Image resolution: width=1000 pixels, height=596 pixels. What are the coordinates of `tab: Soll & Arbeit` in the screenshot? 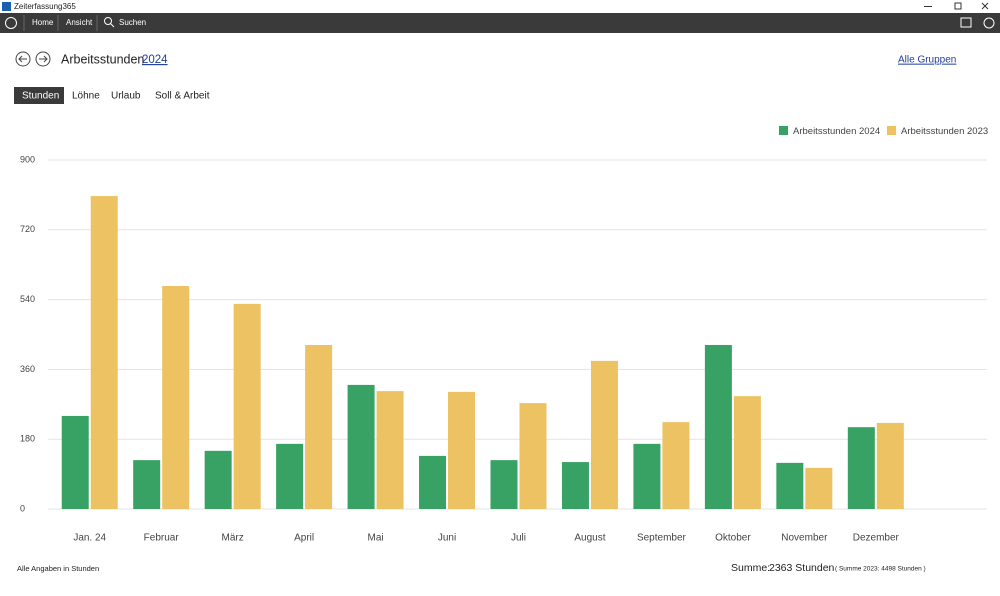 It's located at (182, 96).